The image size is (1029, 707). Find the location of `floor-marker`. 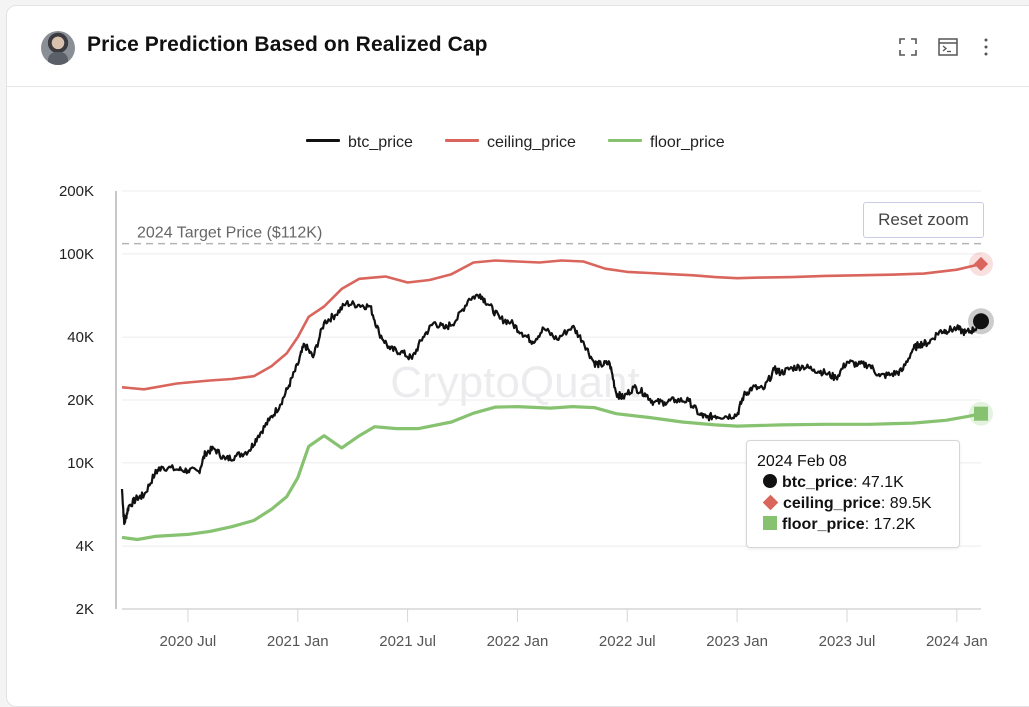

floor-marker is located at coordinates (981, 413).